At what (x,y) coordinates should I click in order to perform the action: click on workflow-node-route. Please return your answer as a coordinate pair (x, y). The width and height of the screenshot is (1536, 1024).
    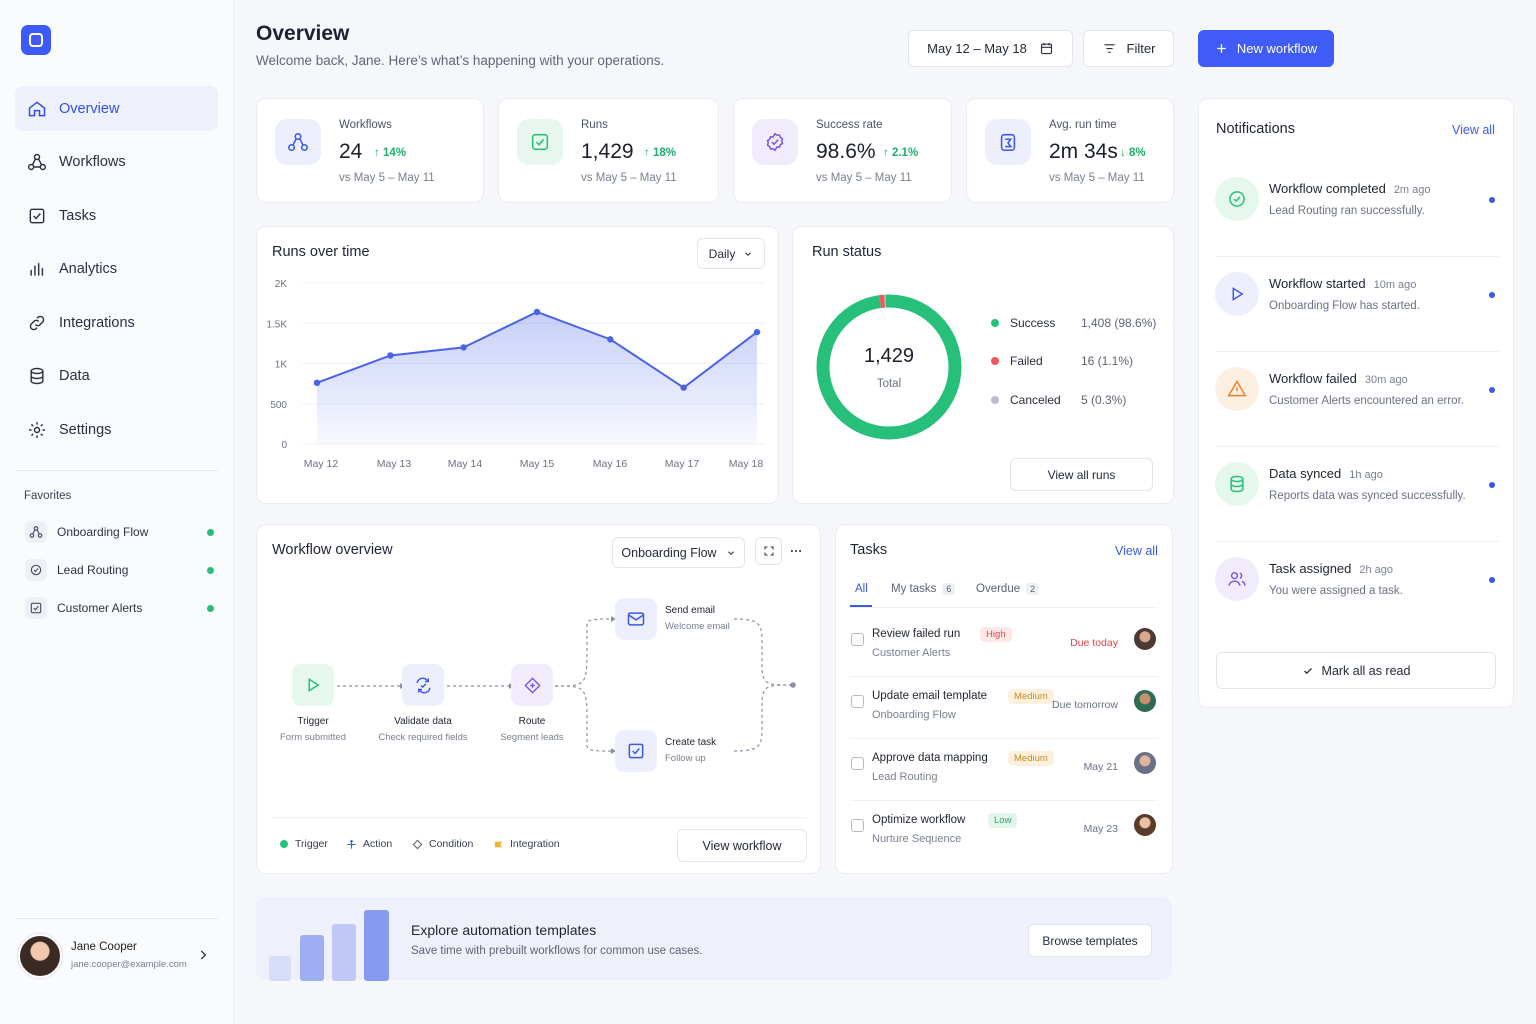
    Looking at the image, I should click on (532, 685).